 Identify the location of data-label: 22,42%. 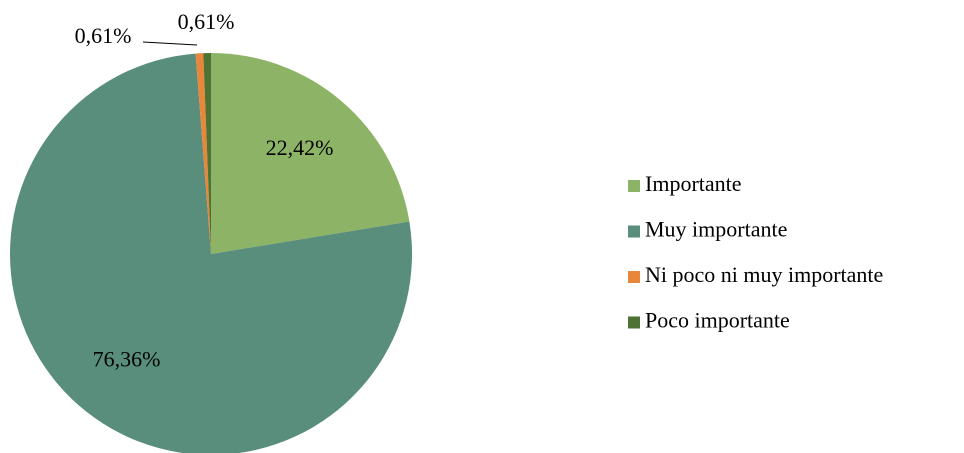
(300, 147).